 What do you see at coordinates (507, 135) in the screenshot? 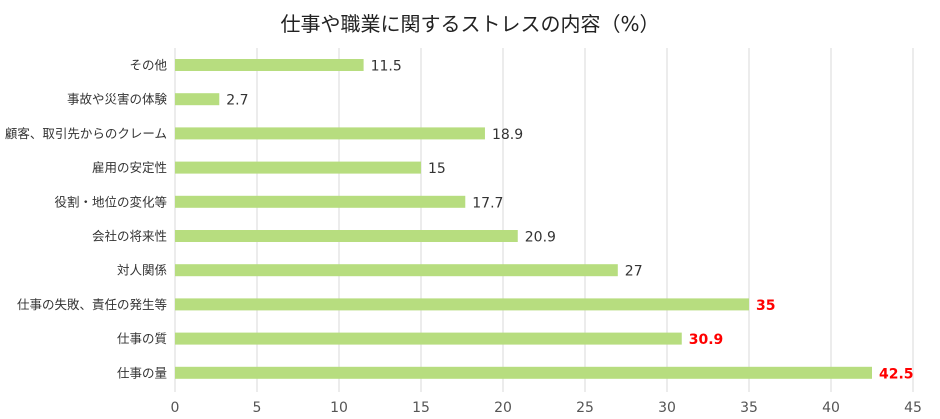
I see `data-label: 18.9` at bounding box center [507, 135].